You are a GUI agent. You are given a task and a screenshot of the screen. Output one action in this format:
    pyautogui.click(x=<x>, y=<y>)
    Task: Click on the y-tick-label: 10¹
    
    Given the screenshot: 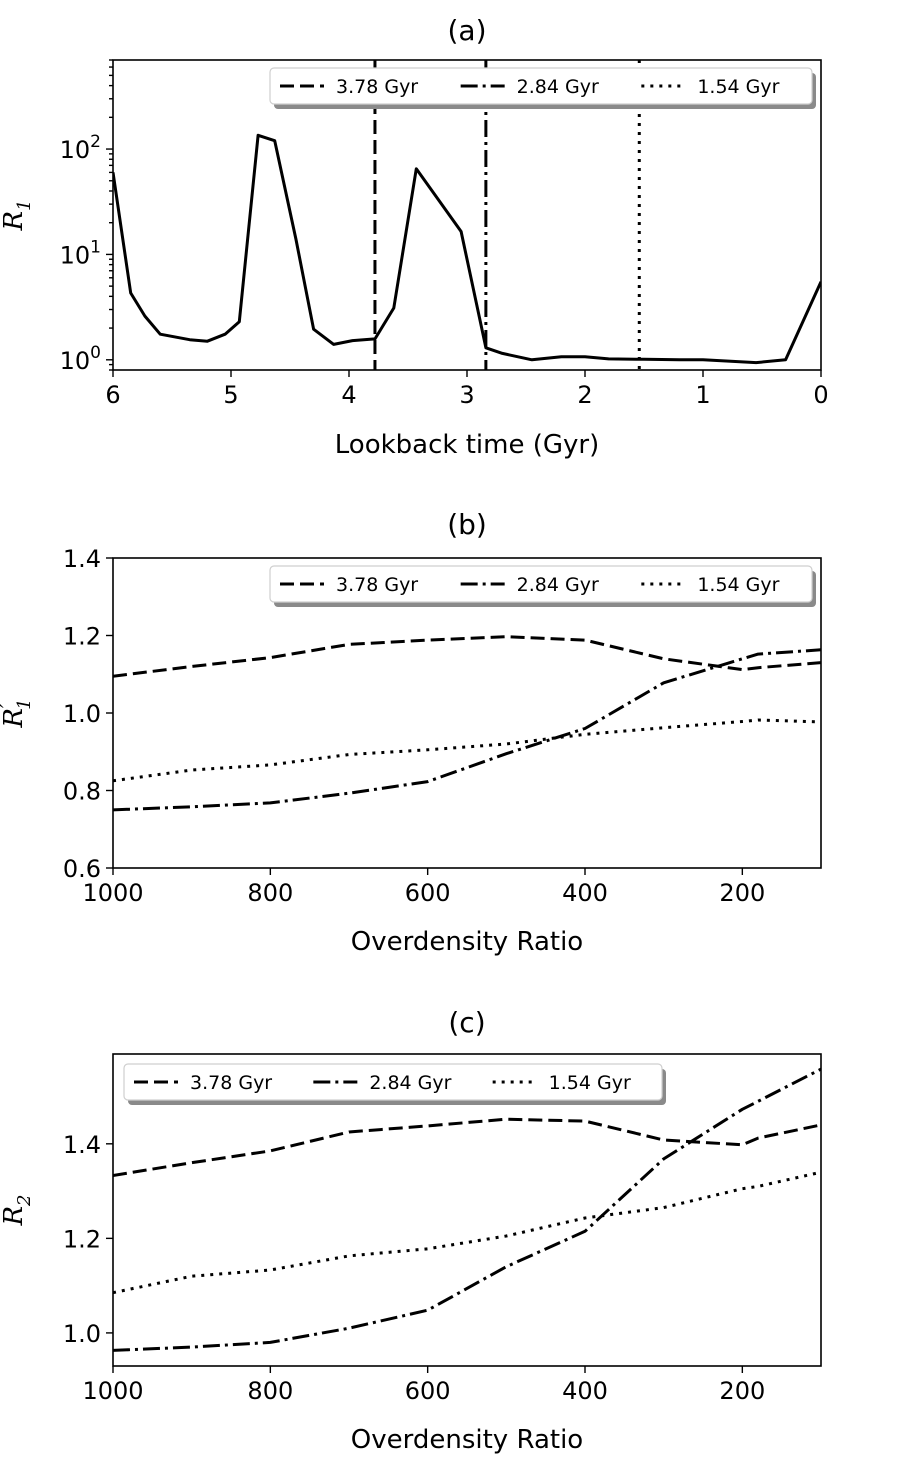 What is the action you would take?
    pyautogui.click(x=80, y=253)
    